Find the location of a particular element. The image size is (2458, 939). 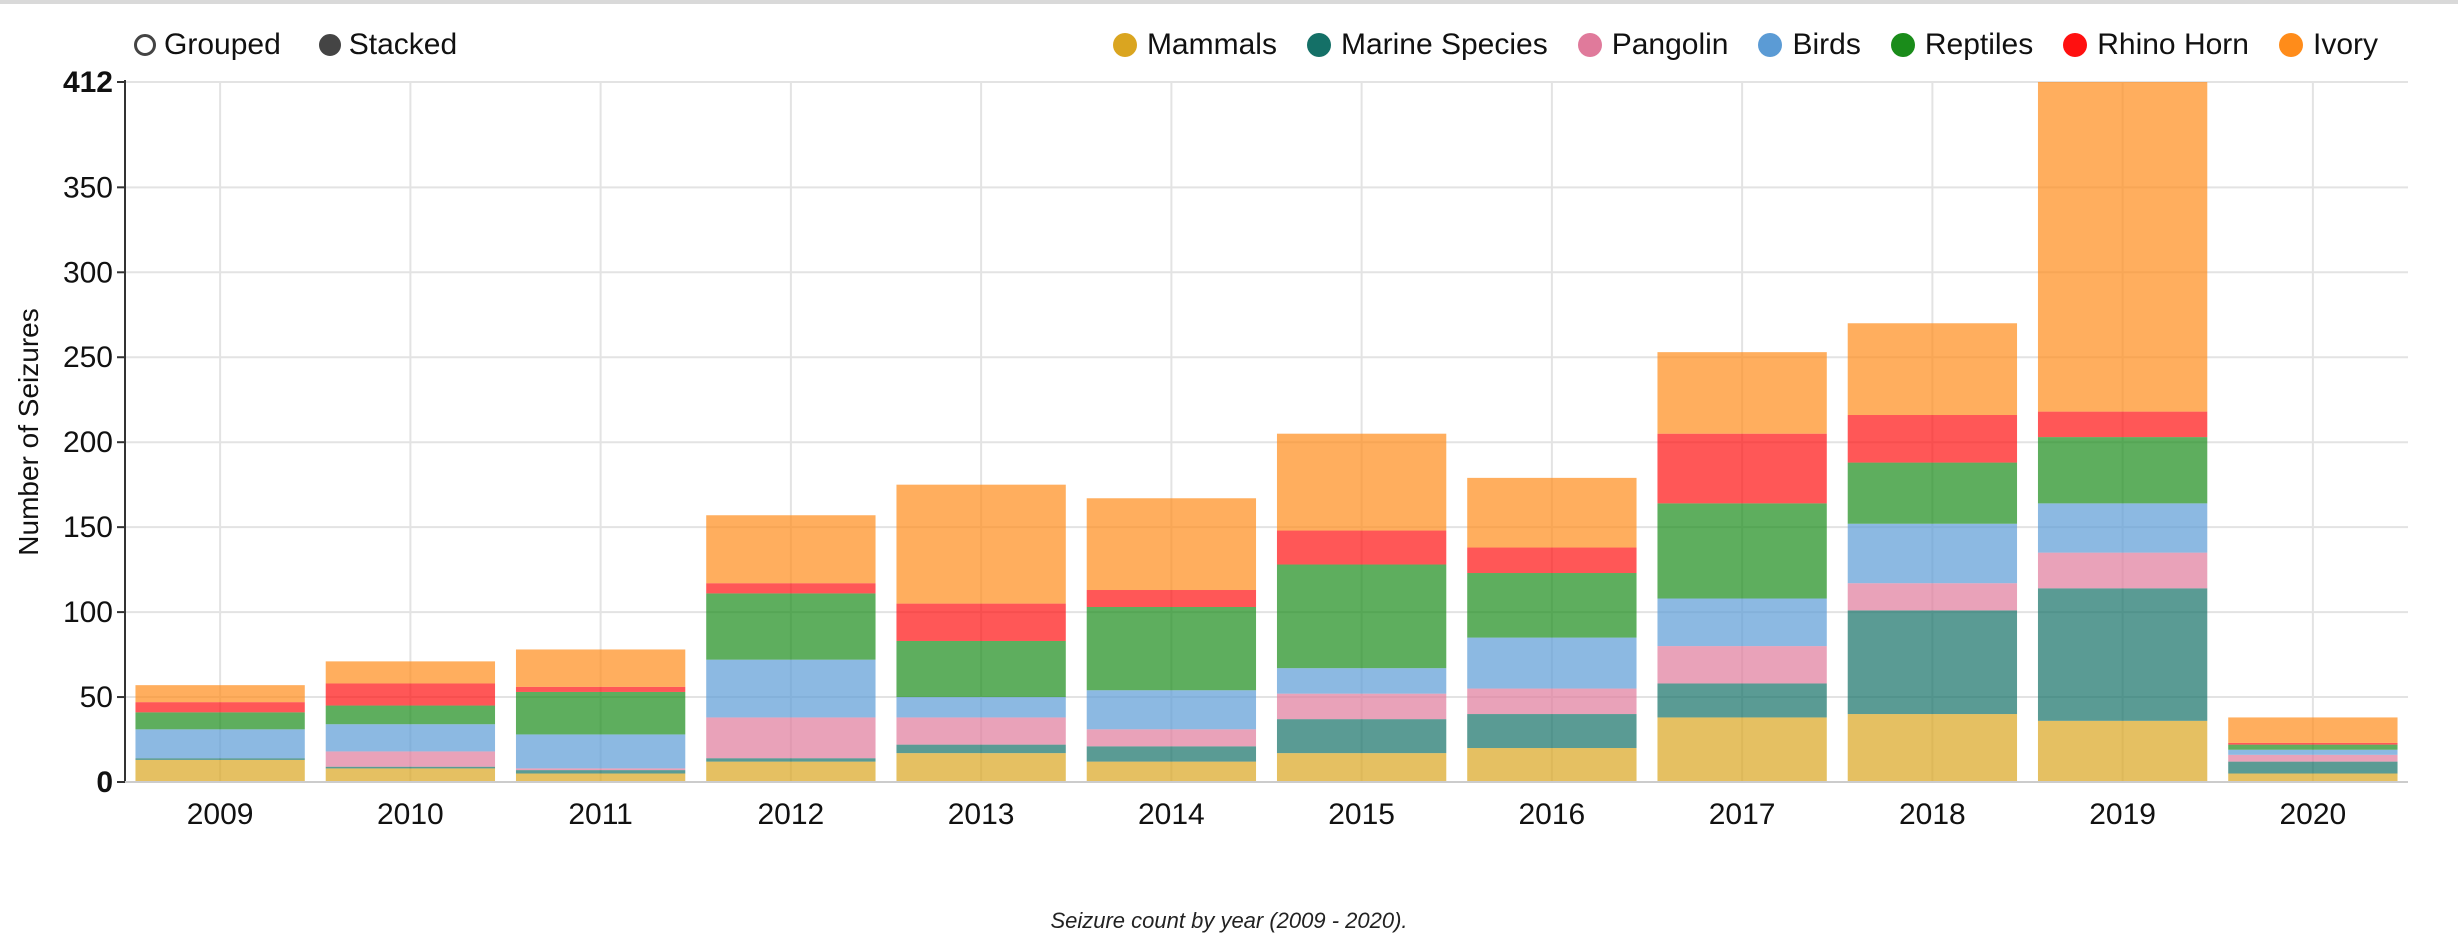

legend-item-ivory: Ivory is located at coordinates (2328, 45).